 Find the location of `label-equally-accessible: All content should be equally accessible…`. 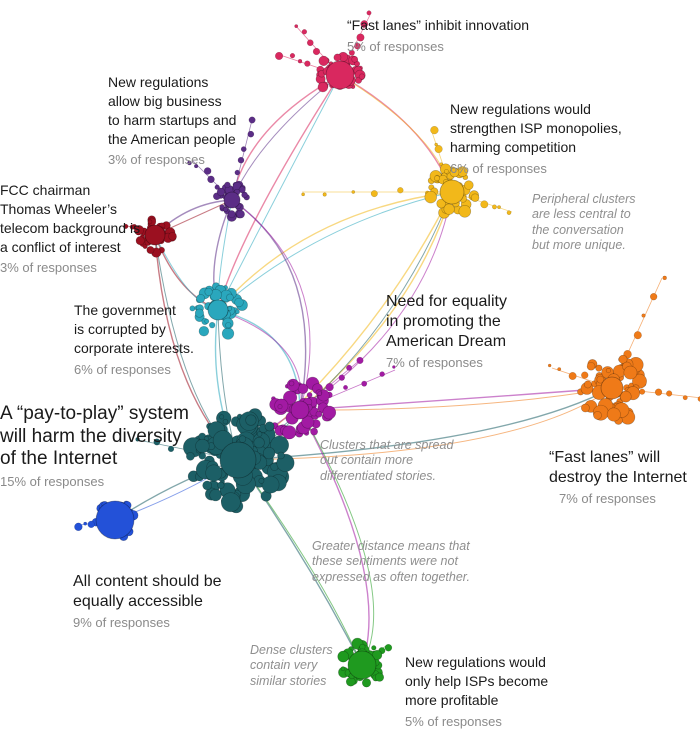

label-equally-accessible: All content should be equally accessible… is located at coordinates (147, 601).